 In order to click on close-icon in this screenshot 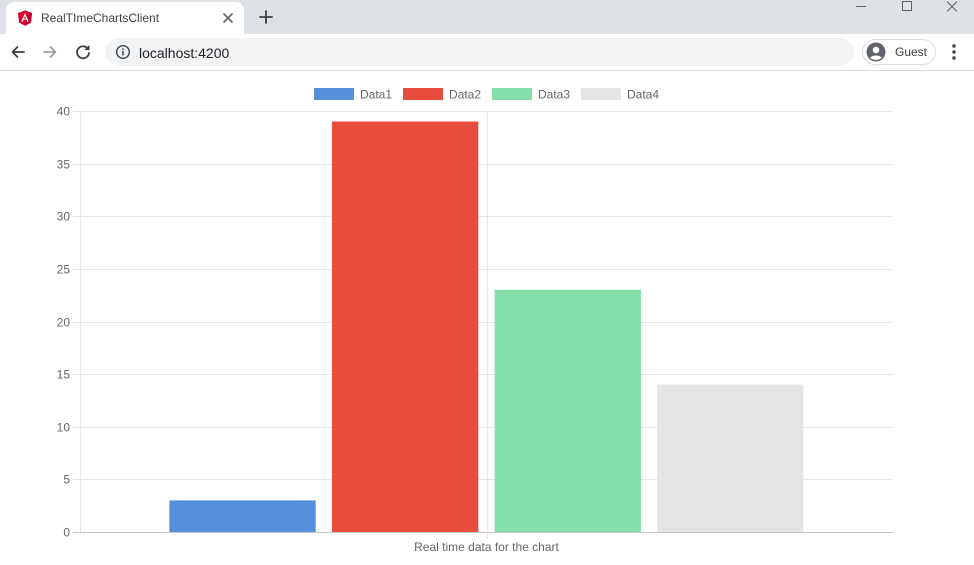, I will do `click(228, 18)`.